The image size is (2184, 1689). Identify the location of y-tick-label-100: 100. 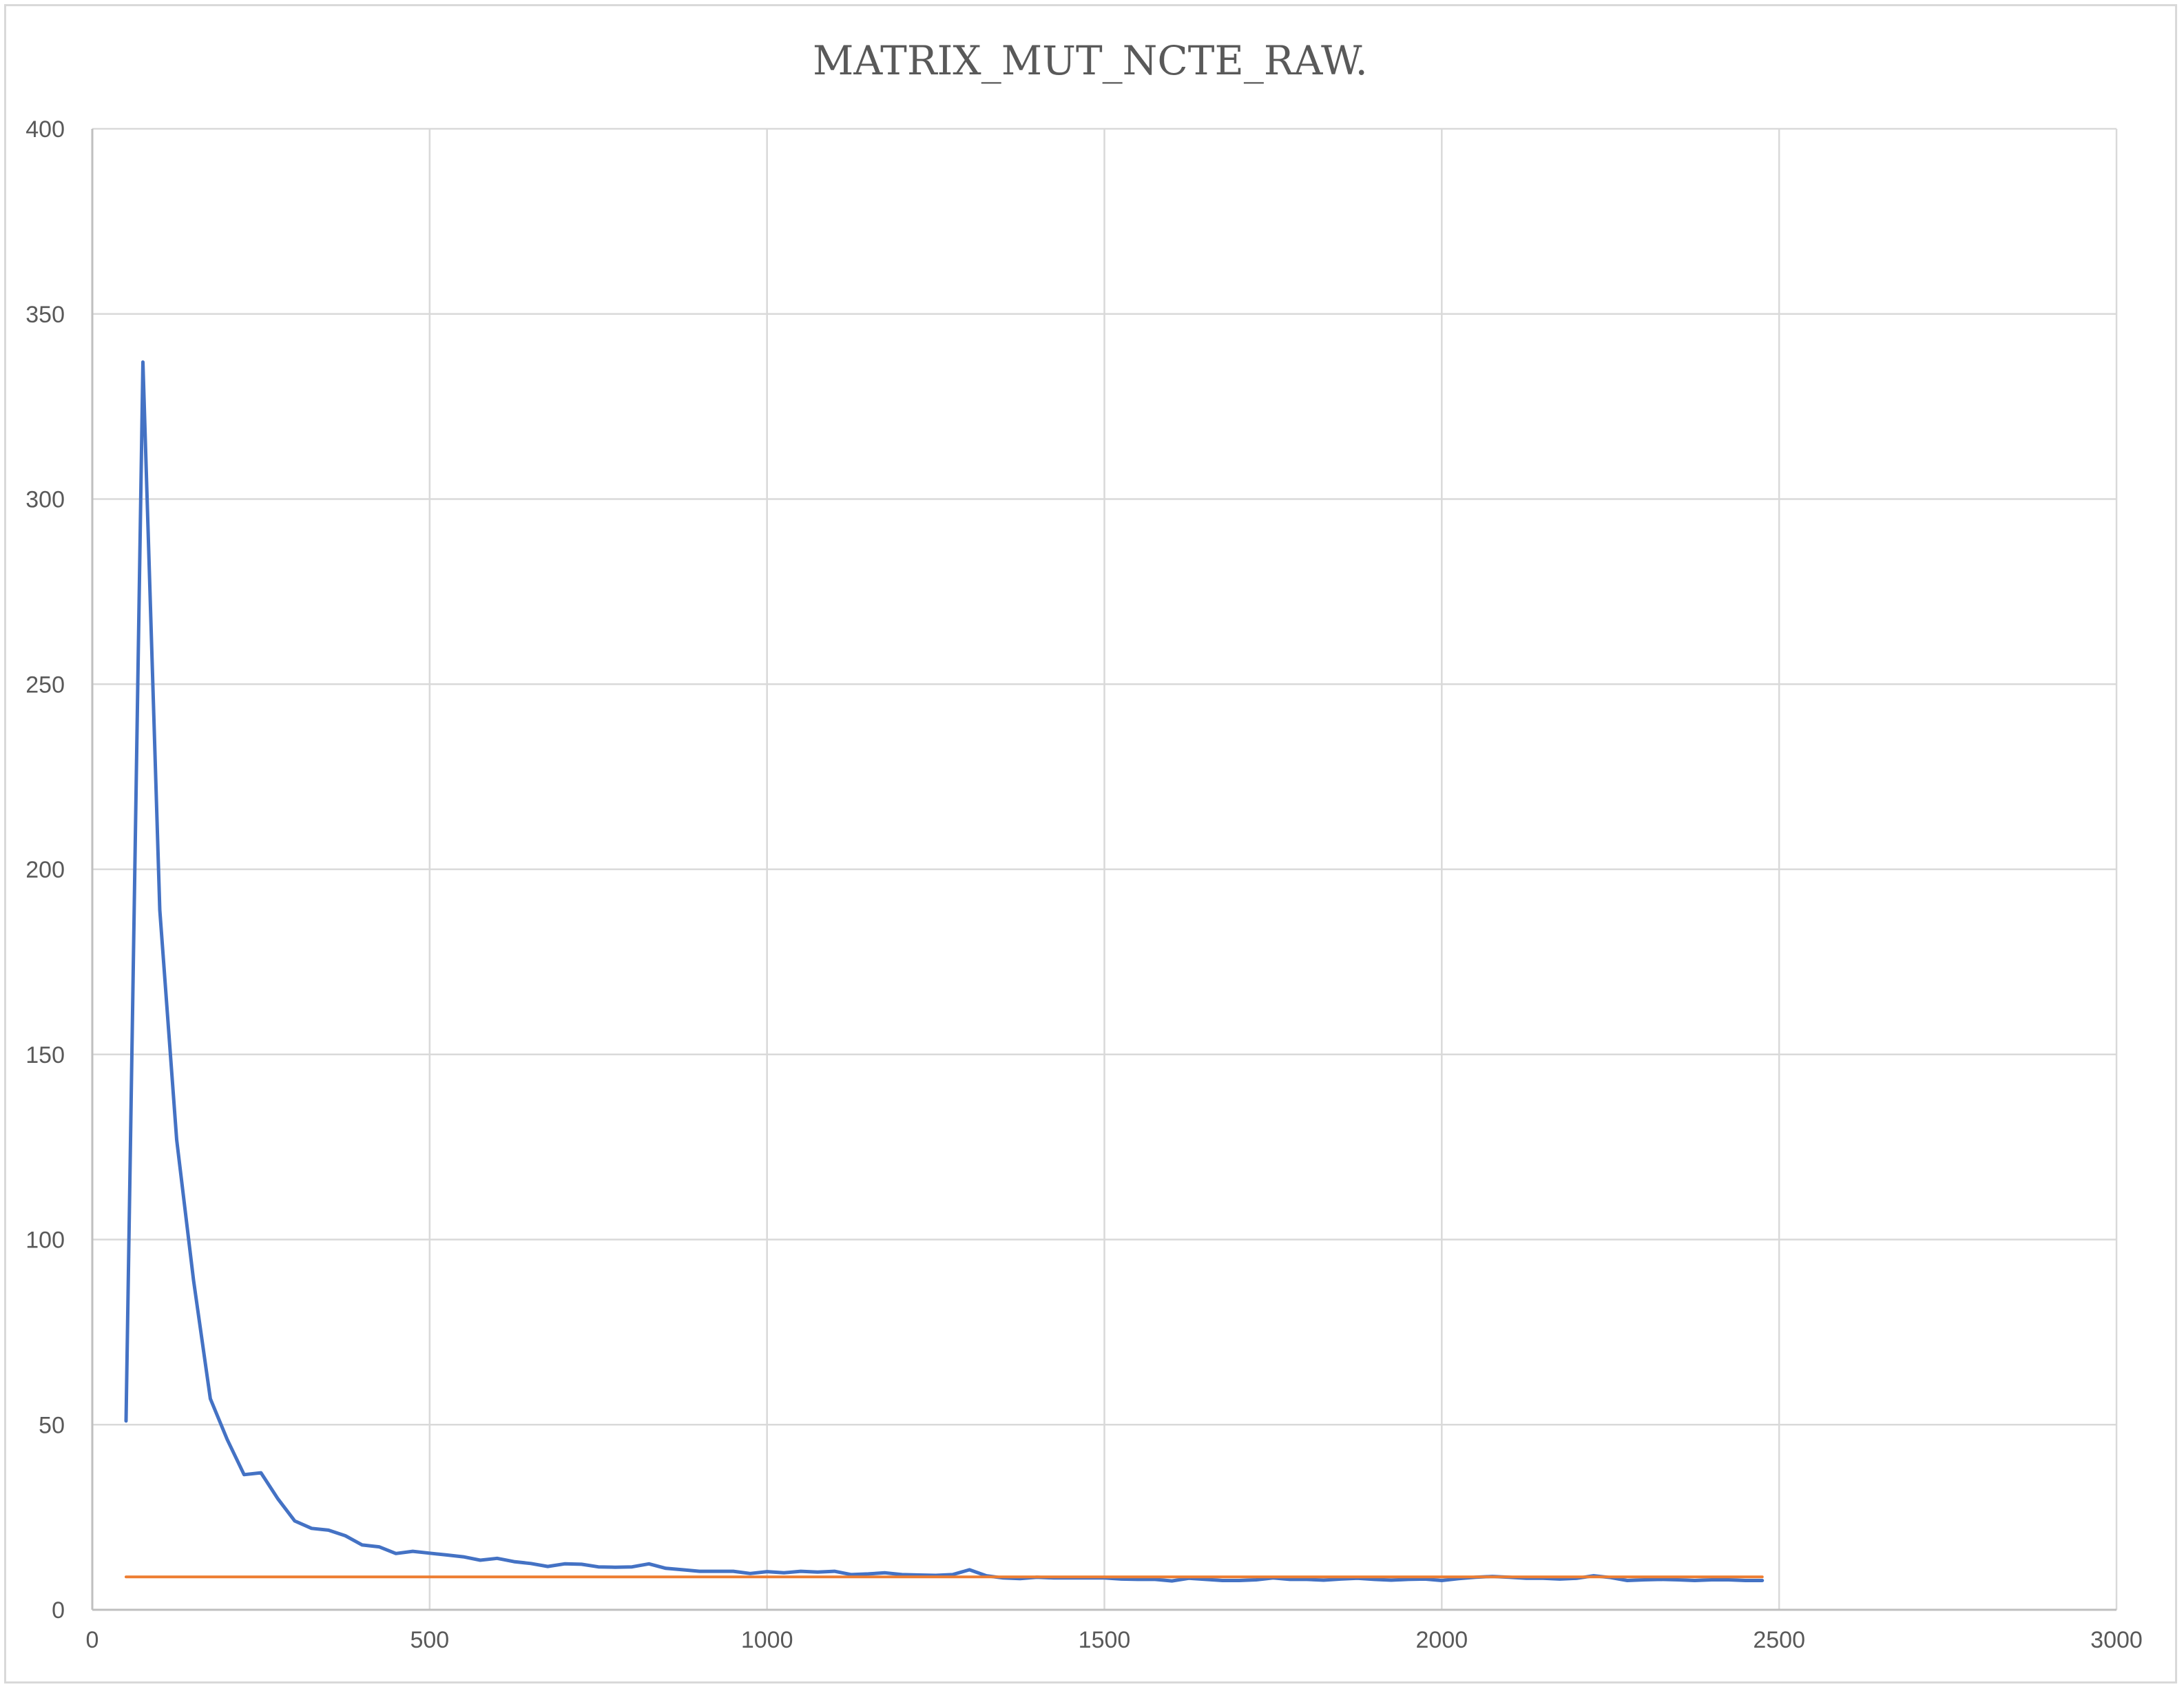
(45, 1240).